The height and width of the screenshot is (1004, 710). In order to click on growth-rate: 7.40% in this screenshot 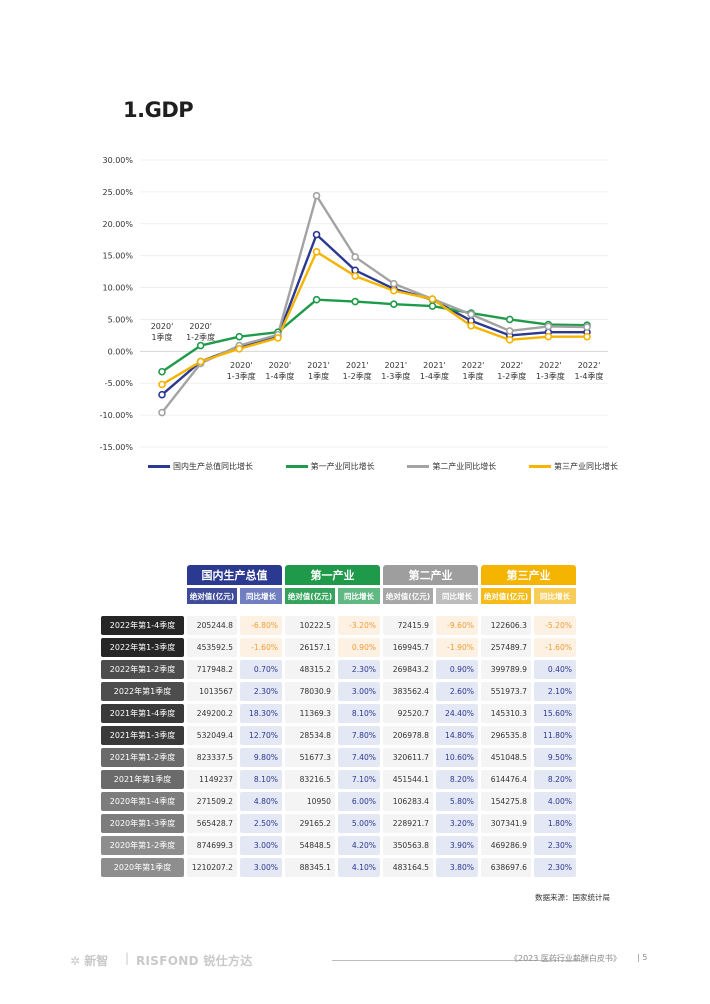, I will do `click(359, 757)`.